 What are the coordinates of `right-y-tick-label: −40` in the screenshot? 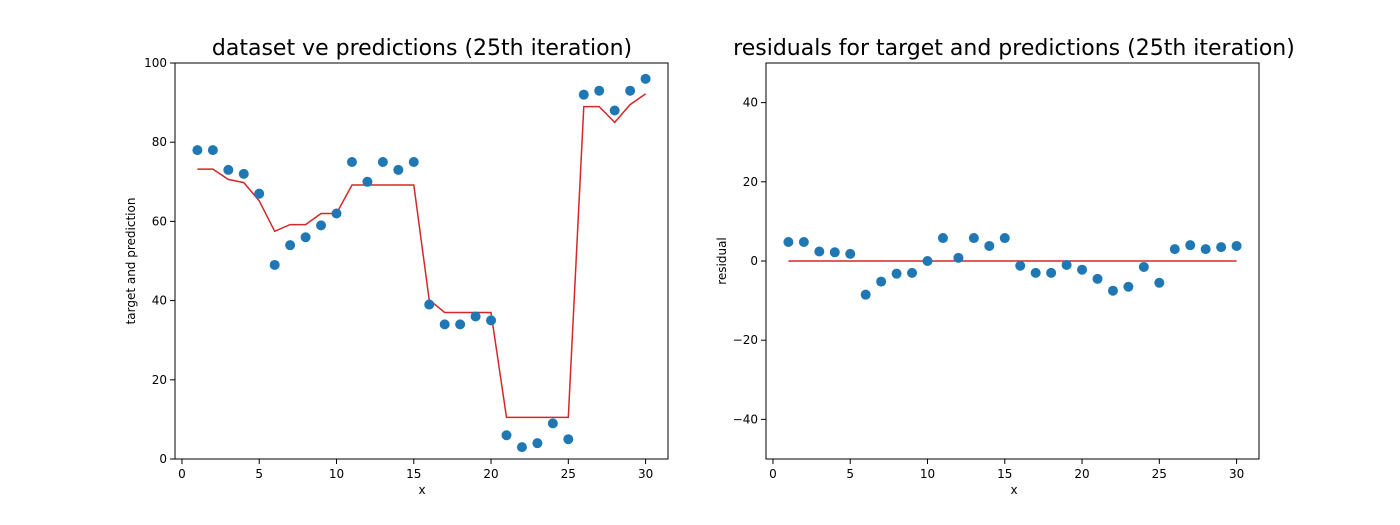 It's located at (745, 419).